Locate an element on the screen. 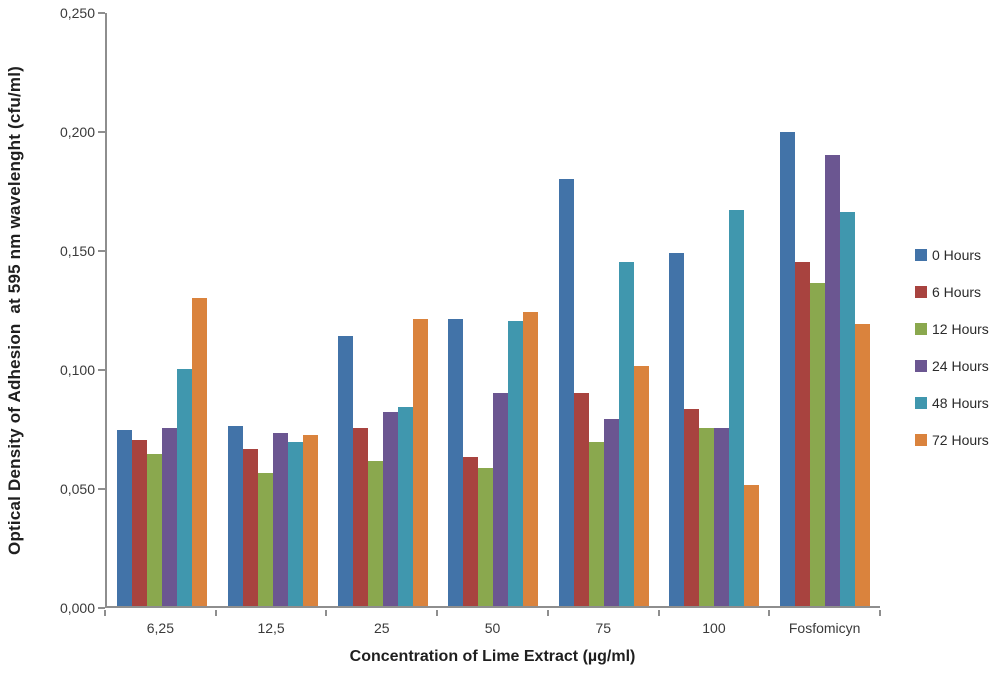 This screenshot has width=1000, height=682. y-tick-label: 0,100 is located at coordinates (77, 370).